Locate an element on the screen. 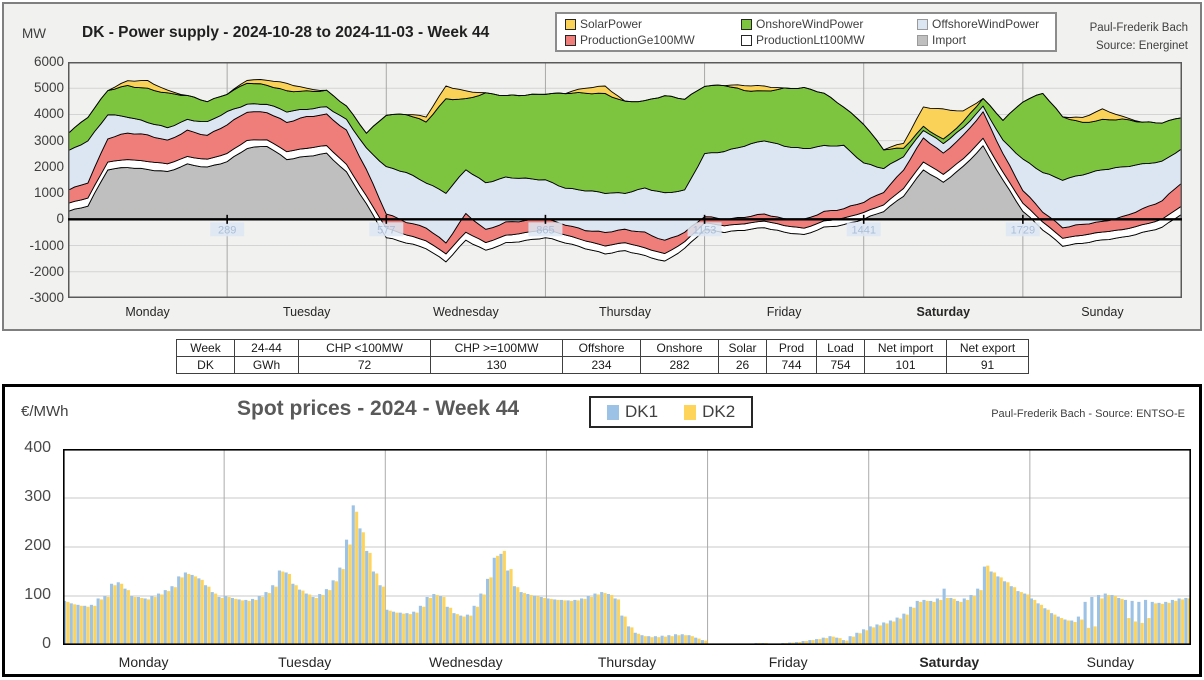 The height and width of the screenshot is (680, 1204). solarpower-swatch-icon is located at coordinates (570, 24).